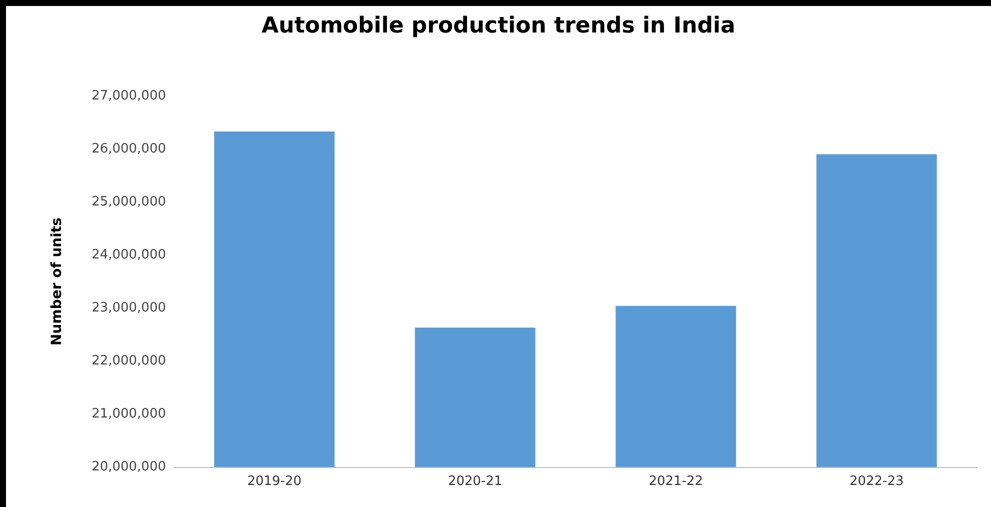 The height and width of the screenshot is (507, 991). What do you see at coordinates (129, 414) in the screenshot?
I see `y-tick-label: 21,000,000` at bounding box center [129, 414].